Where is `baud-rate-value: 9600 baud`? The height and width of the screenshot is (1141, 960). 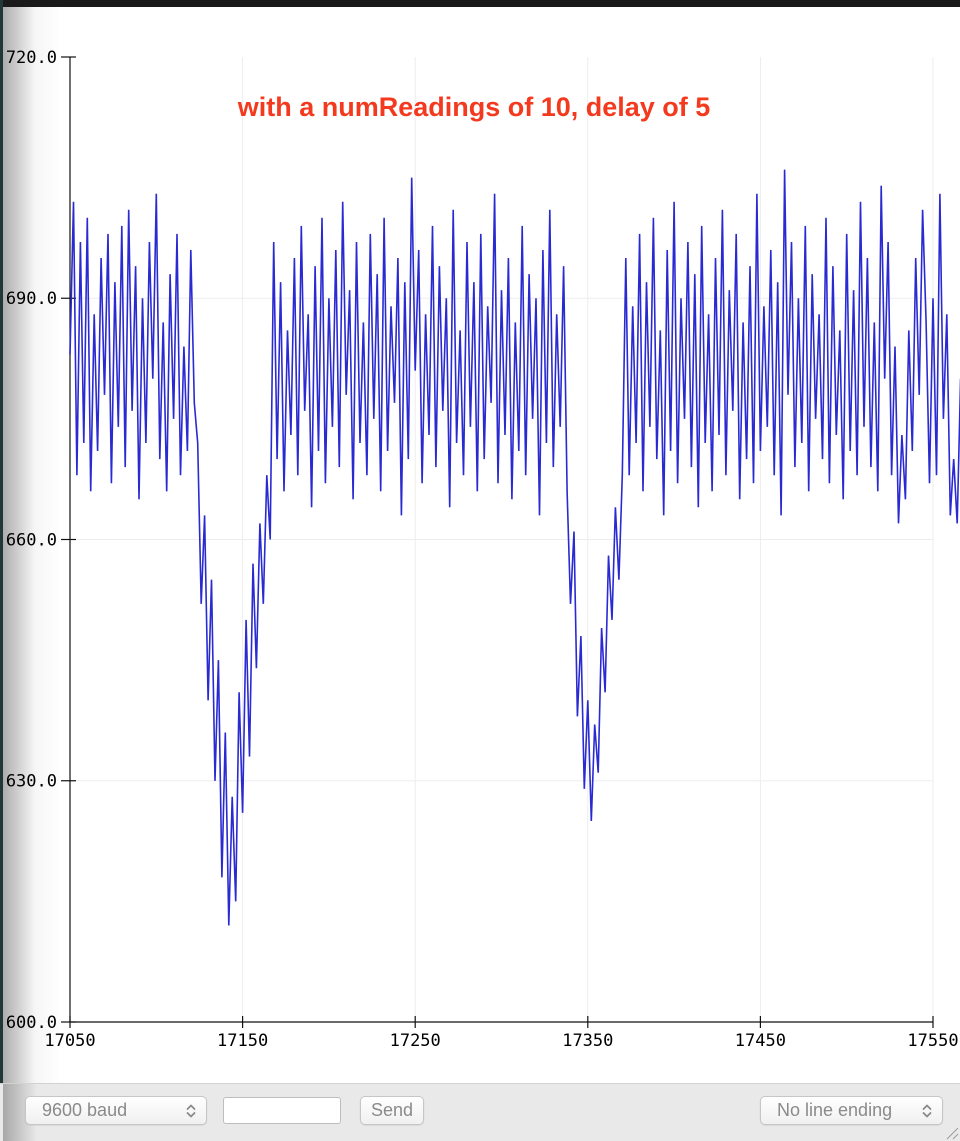
baud-rate-value: 9600 baud is located at coordinates (85, 1110).